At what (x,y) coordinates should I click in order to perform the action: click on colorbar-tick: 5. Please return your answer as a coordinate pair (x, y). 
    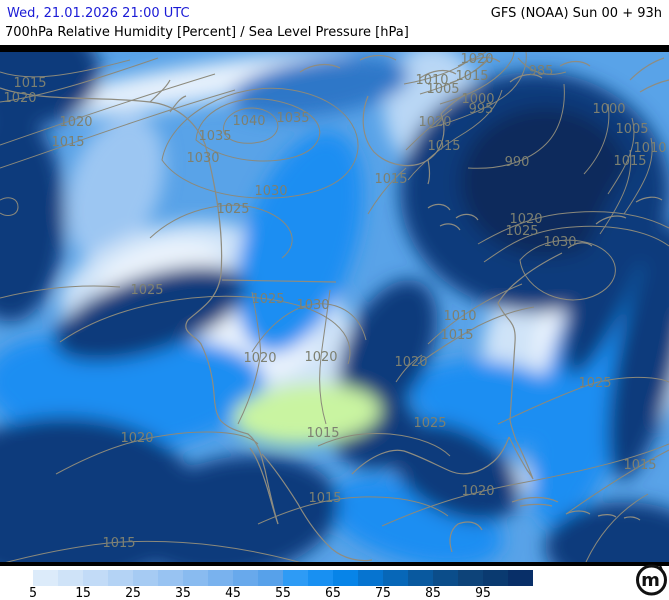
    Looking at the image, I should click on (33, 593).